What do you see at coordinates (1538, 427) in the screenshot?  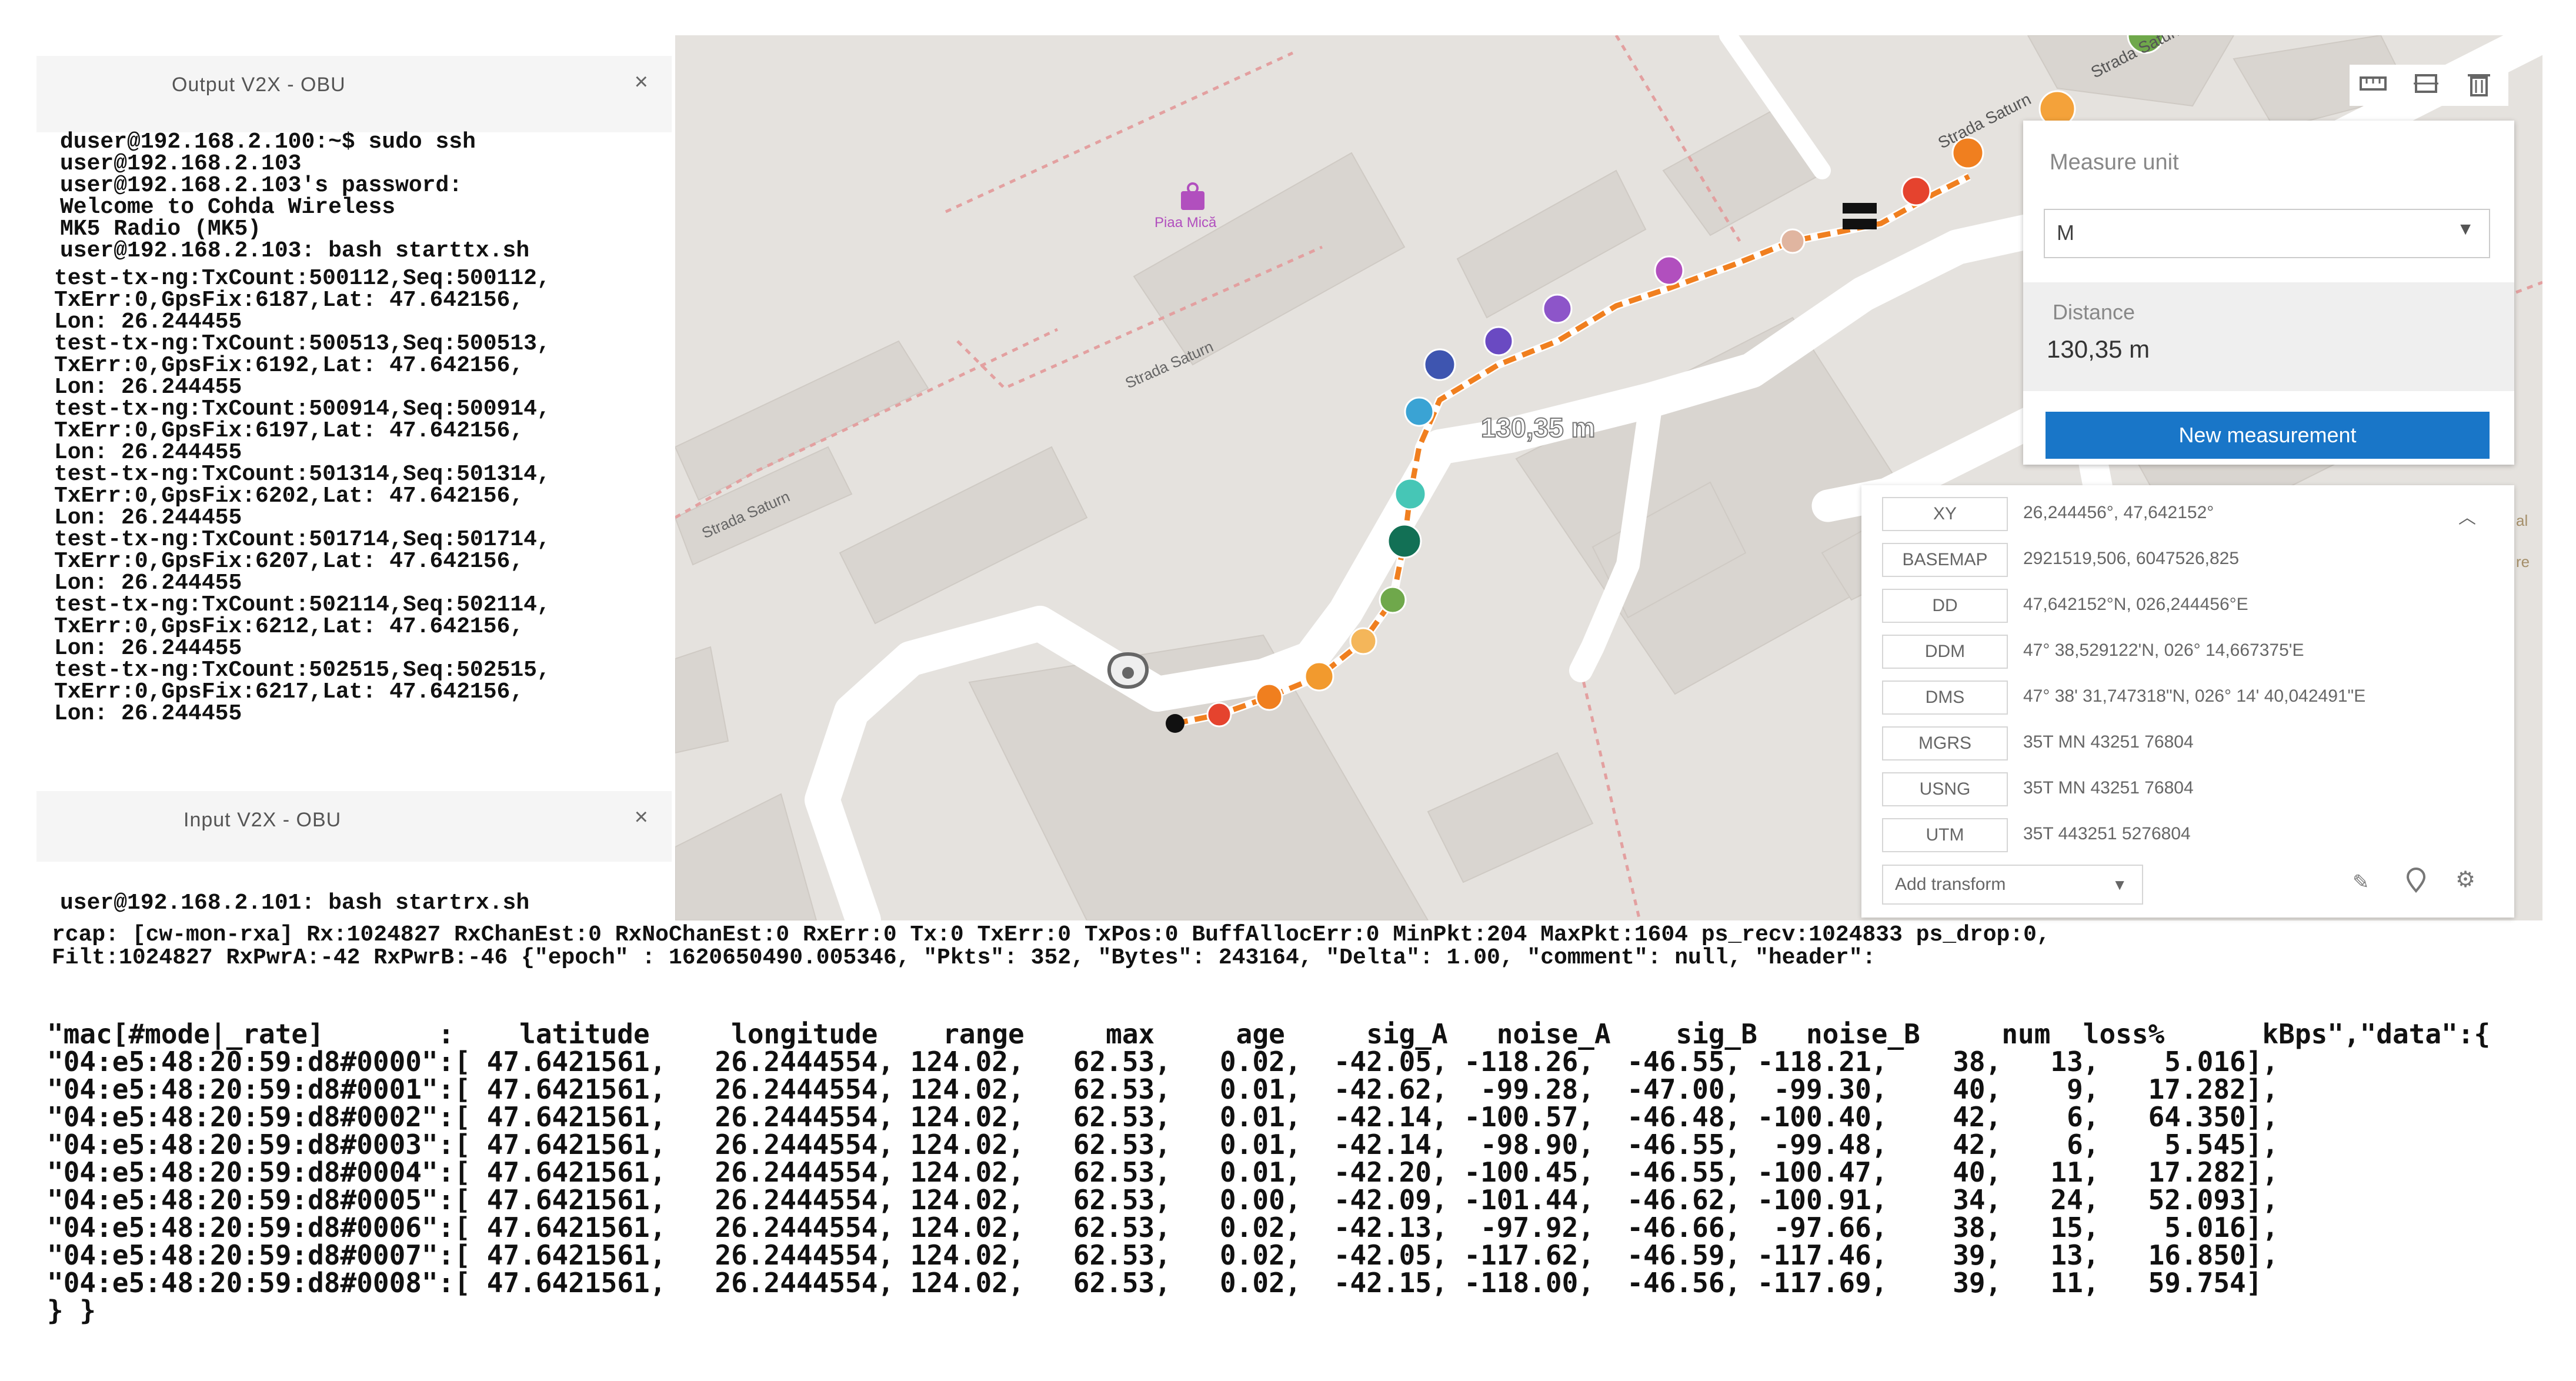 I see `route-distance-label: 130,35 m` at bounding box center [1538, 427].